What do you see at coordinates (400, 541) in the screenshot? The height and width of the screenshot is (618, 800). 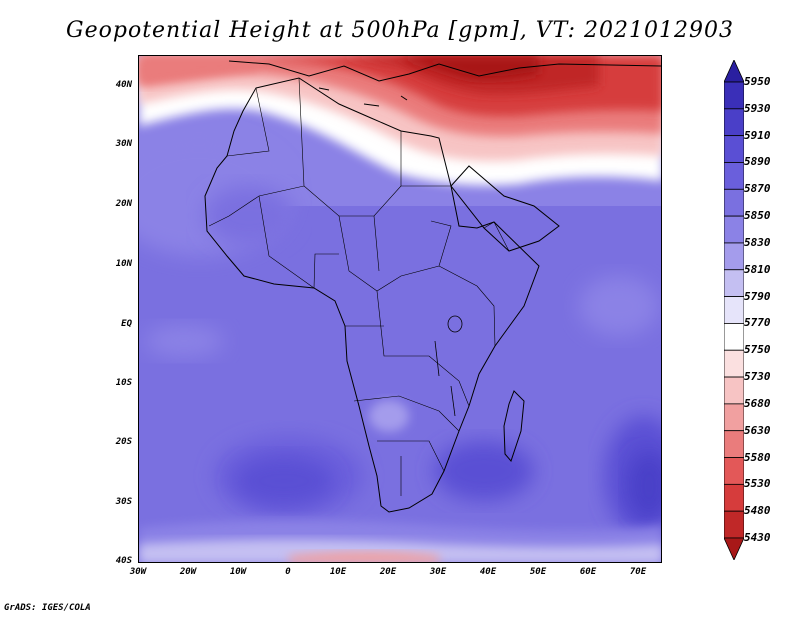 I see `low-heights-south` at bounding box center [400, 541].